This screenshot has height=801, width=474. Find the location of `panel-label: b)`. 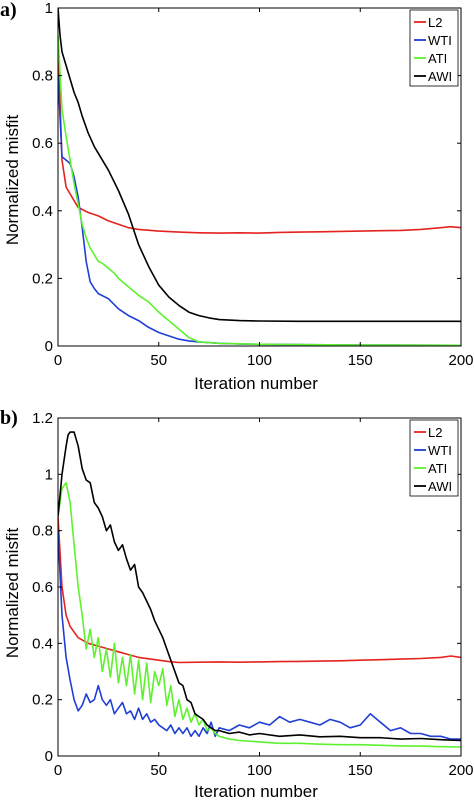

panel-label: b) is located at coordinates (9, 418).